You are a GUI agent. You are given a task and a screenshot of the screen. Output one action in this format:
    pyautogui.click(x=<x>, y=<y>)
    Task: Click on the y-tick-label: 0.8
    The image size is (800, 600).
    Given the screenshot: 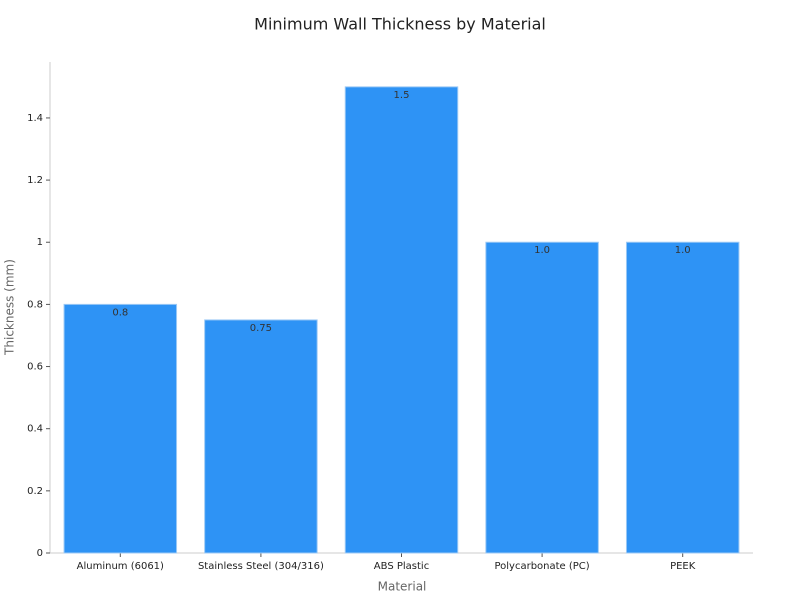 What is the action you would take?
    pyautogui.click(x=35, y=304)
    